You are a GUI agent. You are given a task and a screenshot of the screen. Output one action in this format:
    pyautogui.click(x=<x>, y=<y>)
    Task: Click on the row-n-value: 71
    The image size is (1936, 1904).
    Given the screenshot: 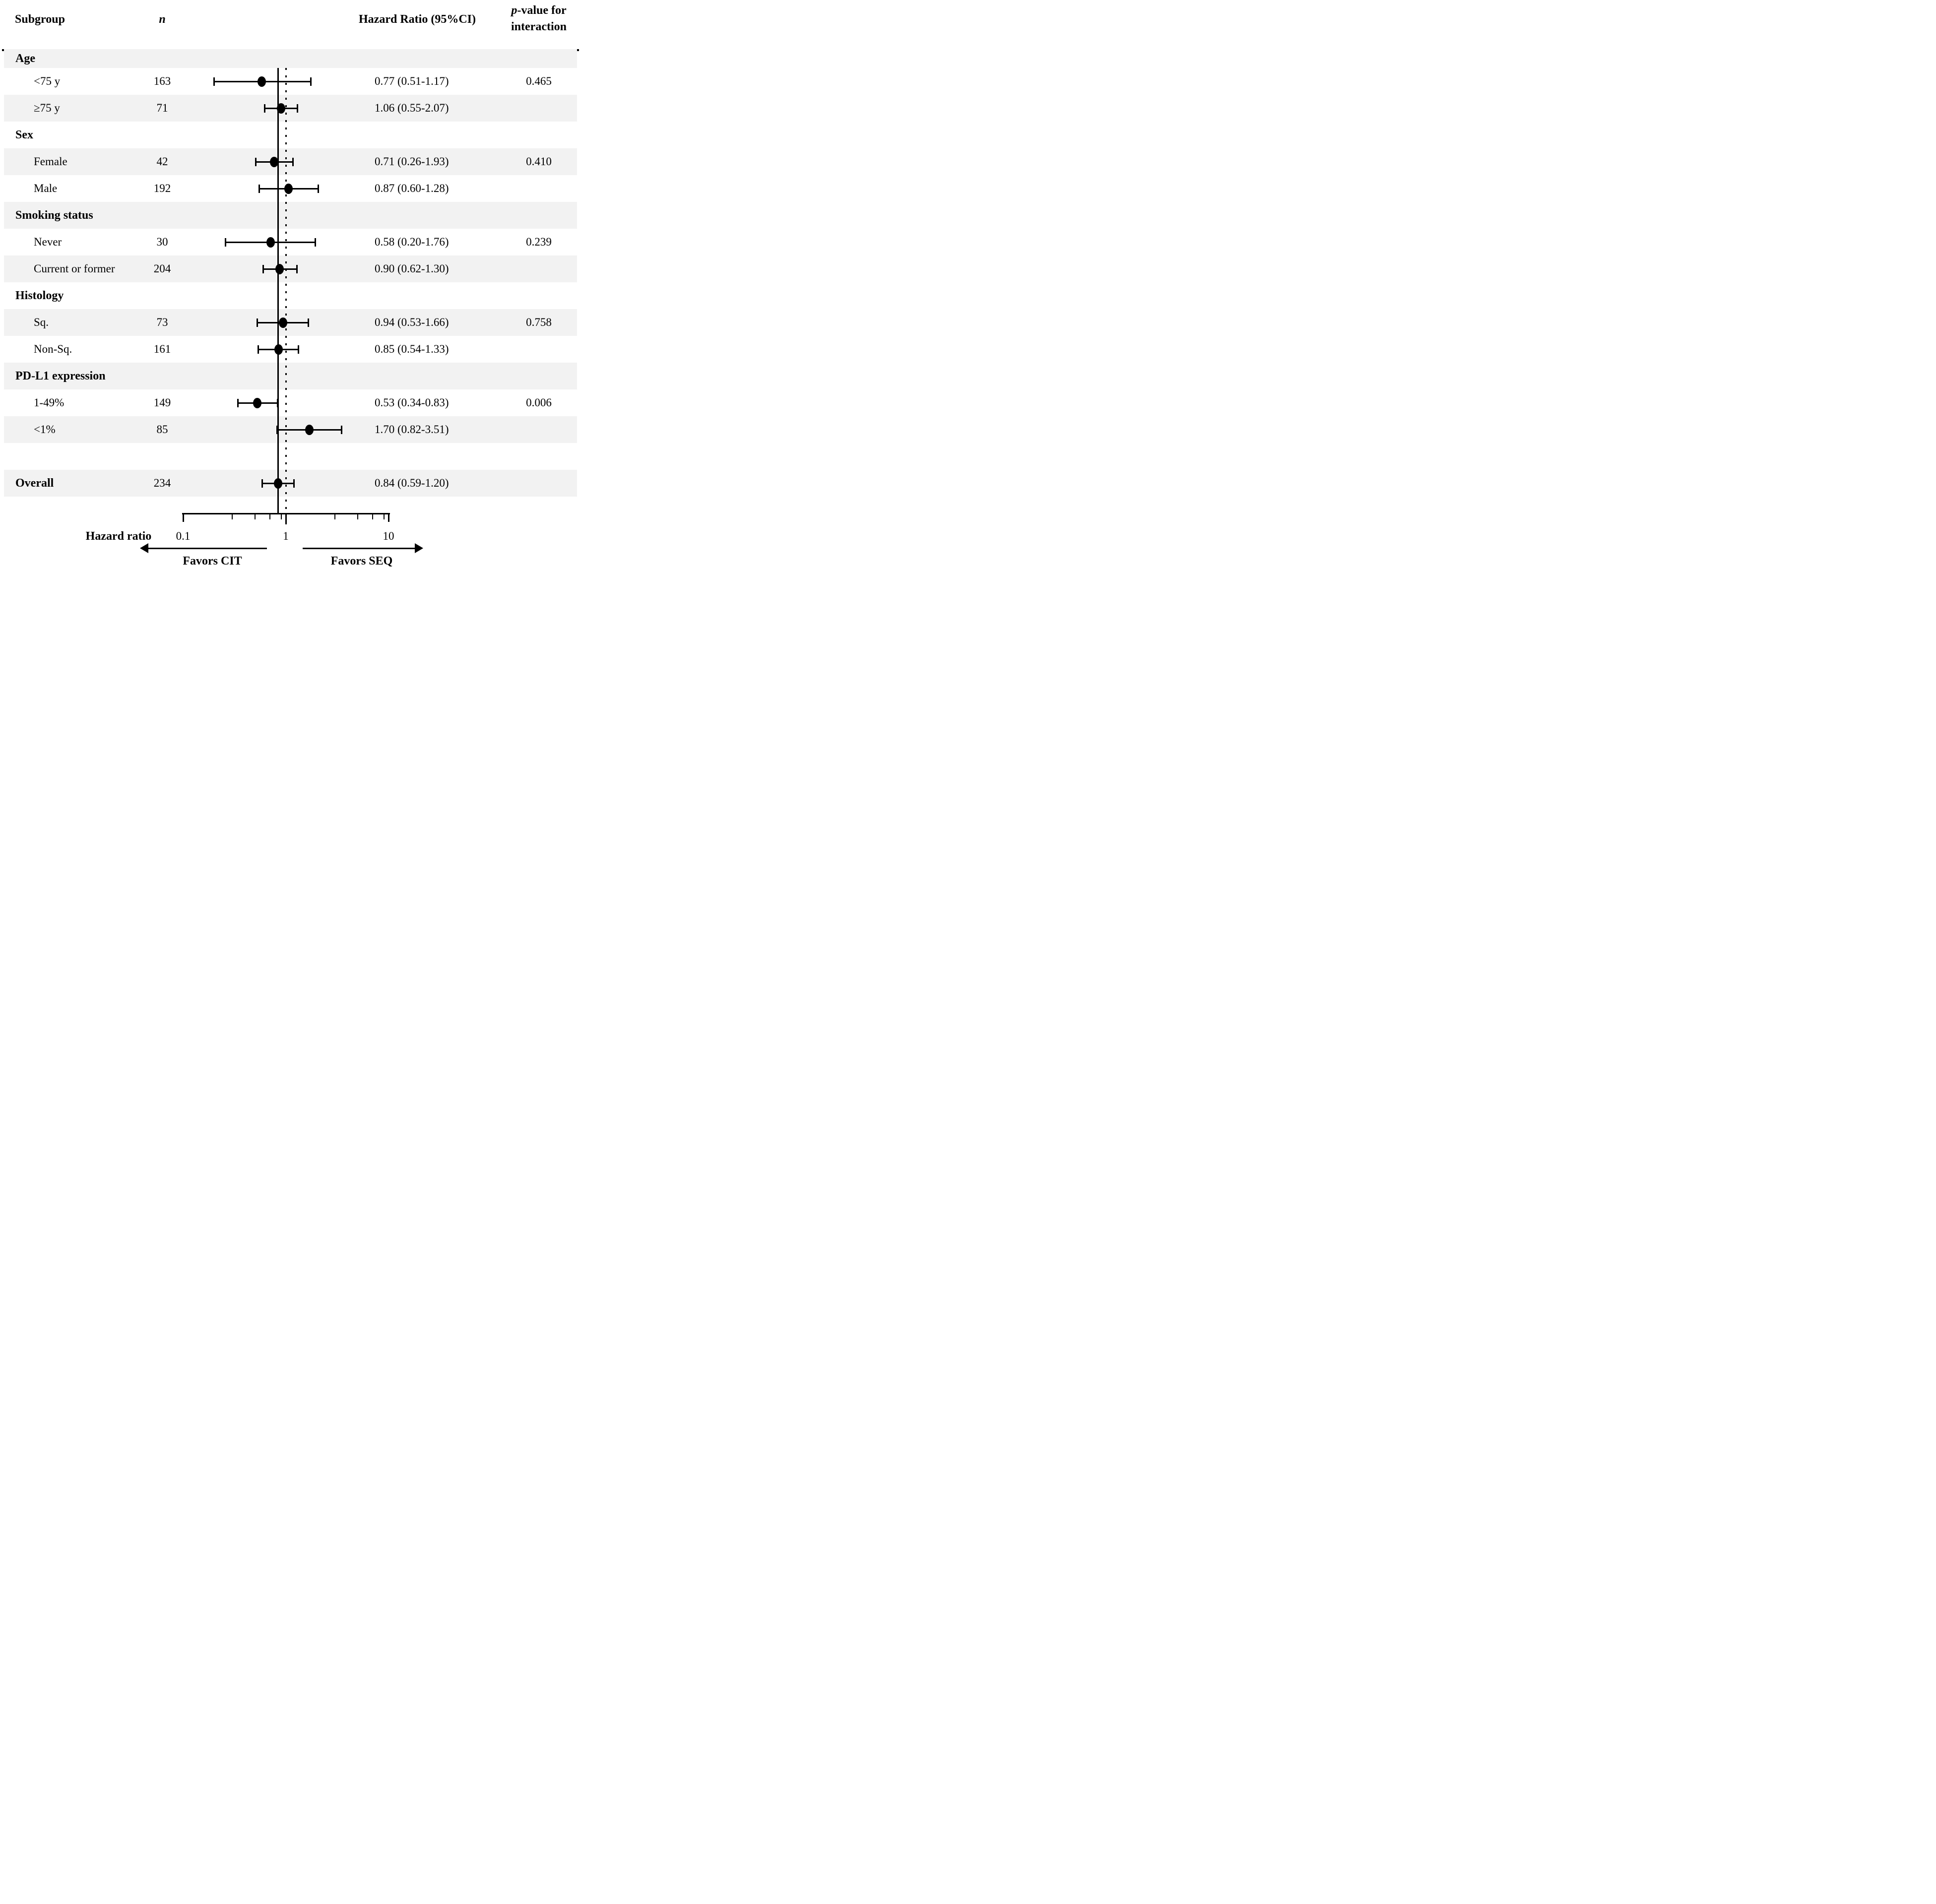 What is the action you would take?
    pyautogui.click(x=162, y=108)
    